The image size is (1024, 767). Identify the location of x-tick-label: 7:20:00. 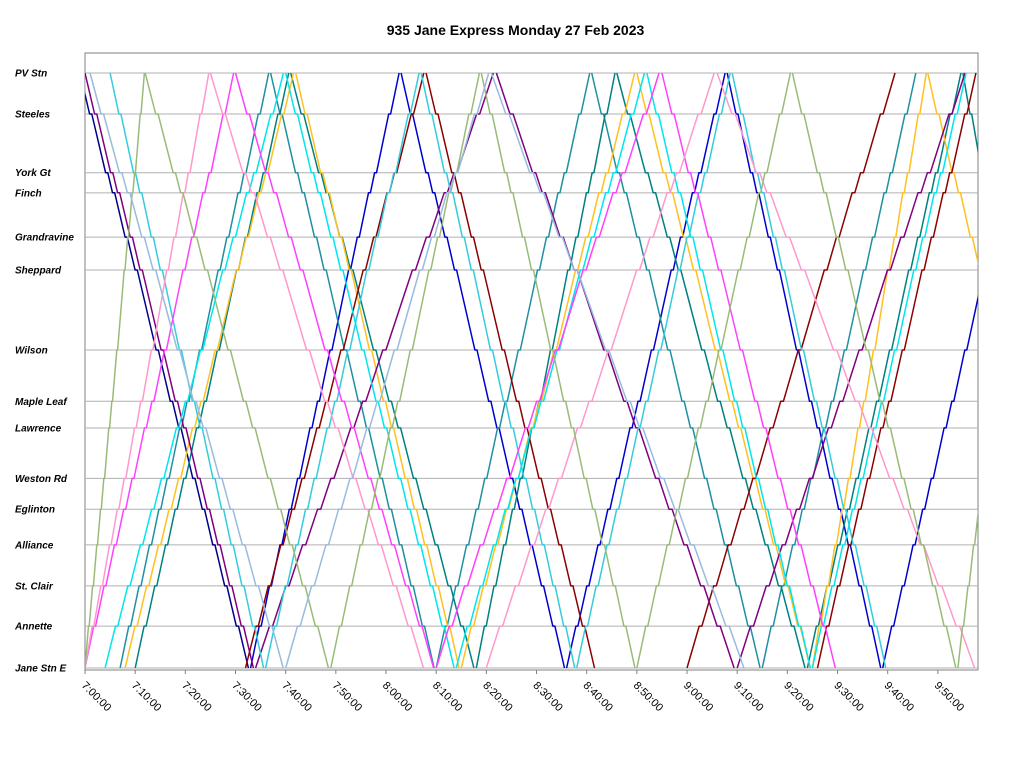
(196, 697).